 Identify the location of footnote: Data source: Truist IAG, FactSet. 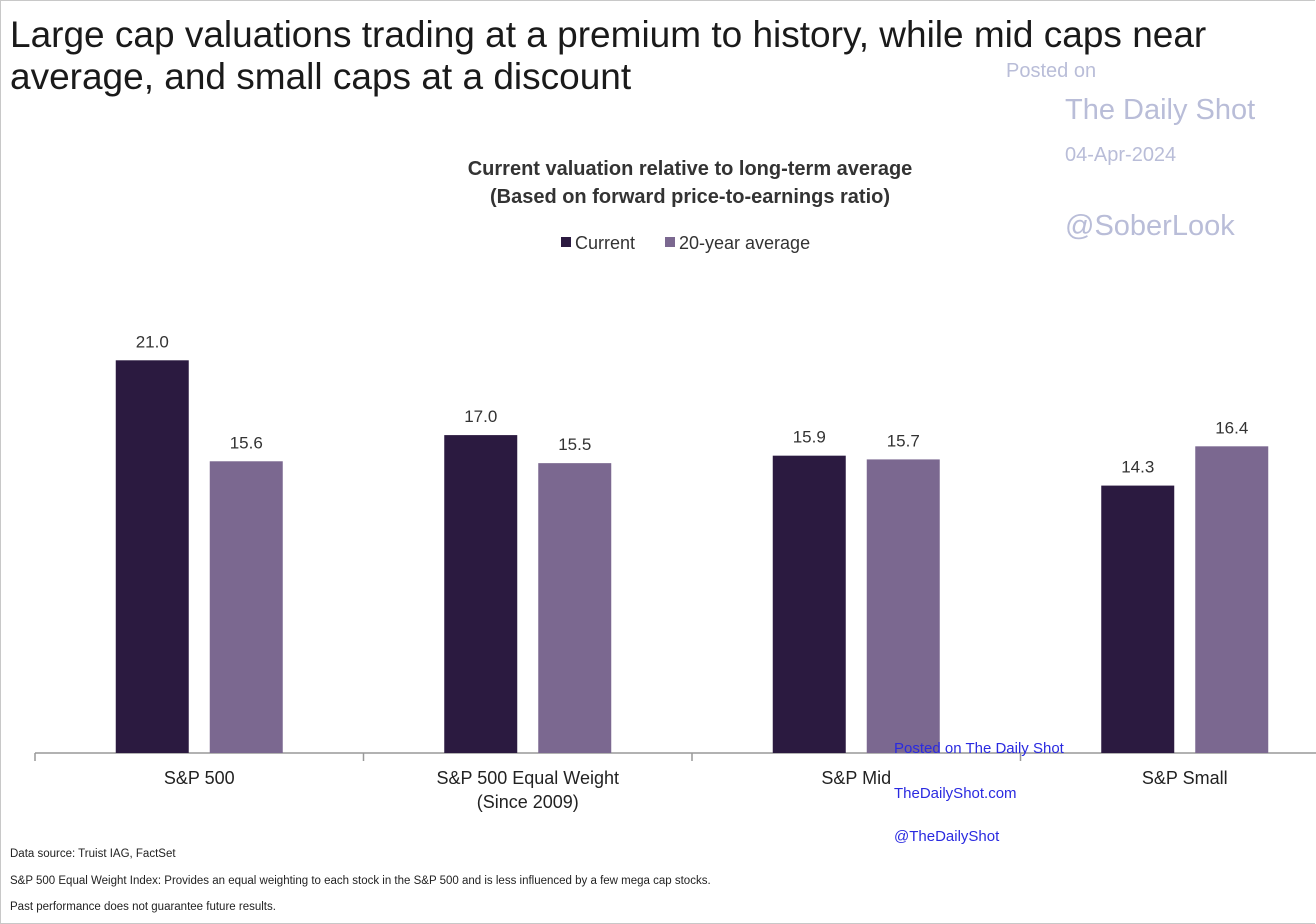
(93, 854).